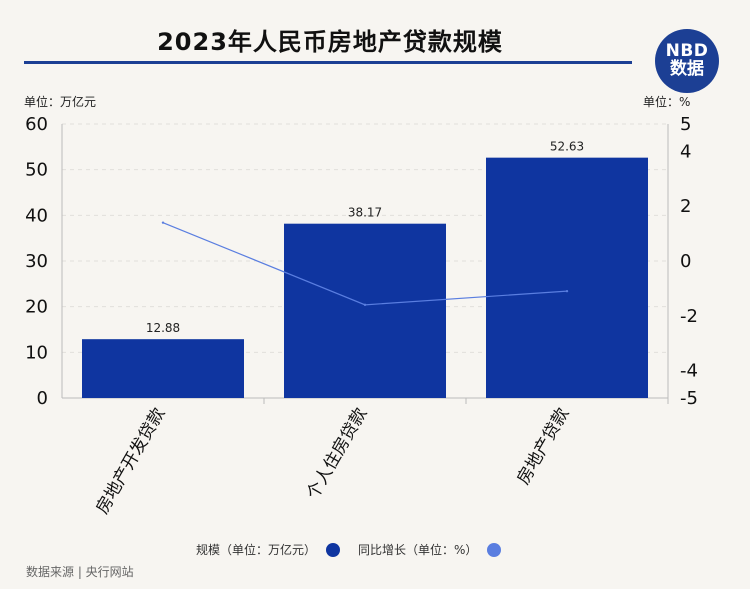  I want to click on y-tick-label-left: 0, so click(42, 398).